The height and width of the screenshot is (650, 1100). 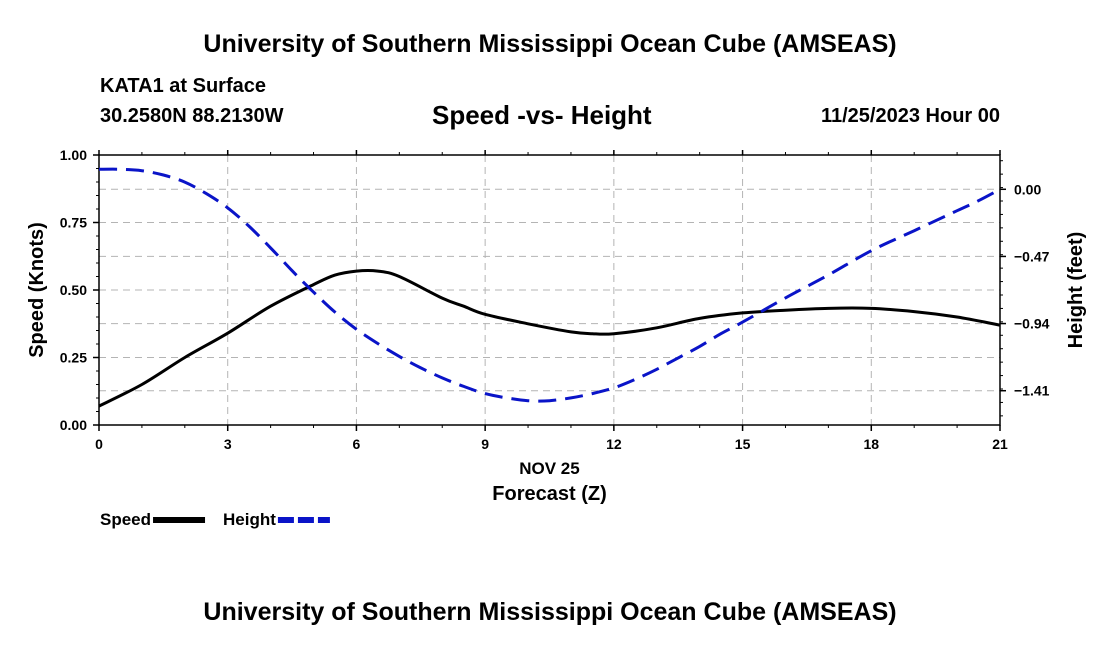 I want to click on chart-title: Speed -vs- Height, so click(x=542, y=115).